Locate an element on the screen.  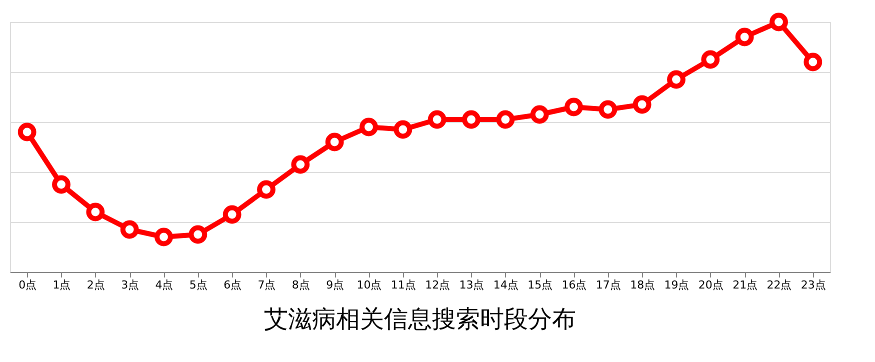
text: 艾滋病相关信息搜索时段分布 is located at coordinates (420, 319).